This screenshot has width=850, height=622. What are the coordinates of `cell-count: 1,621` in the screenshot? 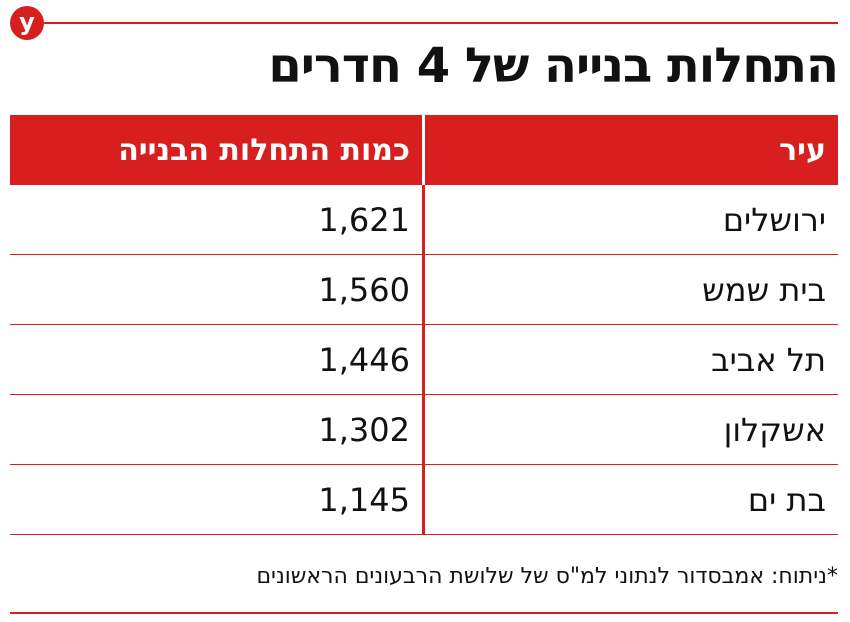 It's located at (217, 219).